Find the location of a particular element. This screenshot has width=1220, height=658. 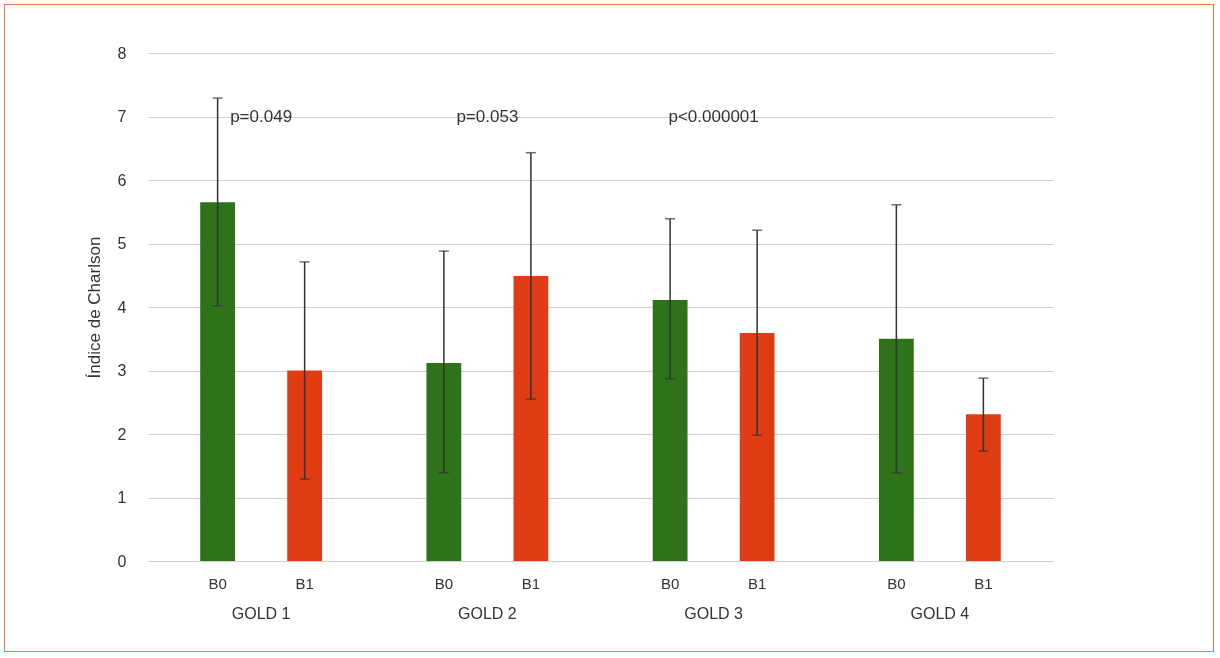

y-tick-label: 7 is located at coordinates (122, 116).